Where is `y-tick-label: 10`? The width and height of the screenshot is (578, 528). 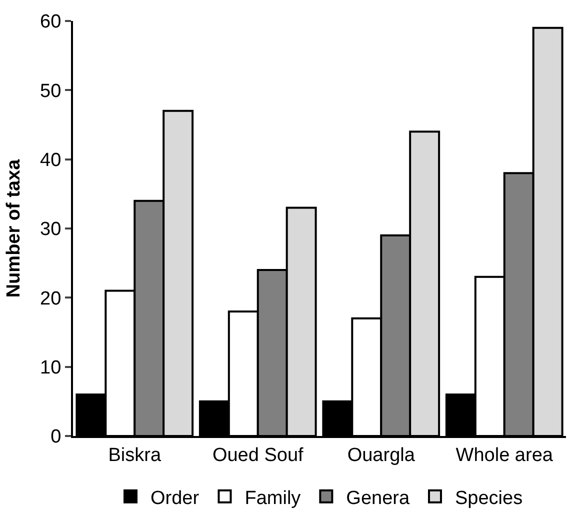
y-tick-label: 10 is located at coordinates (51, 367).